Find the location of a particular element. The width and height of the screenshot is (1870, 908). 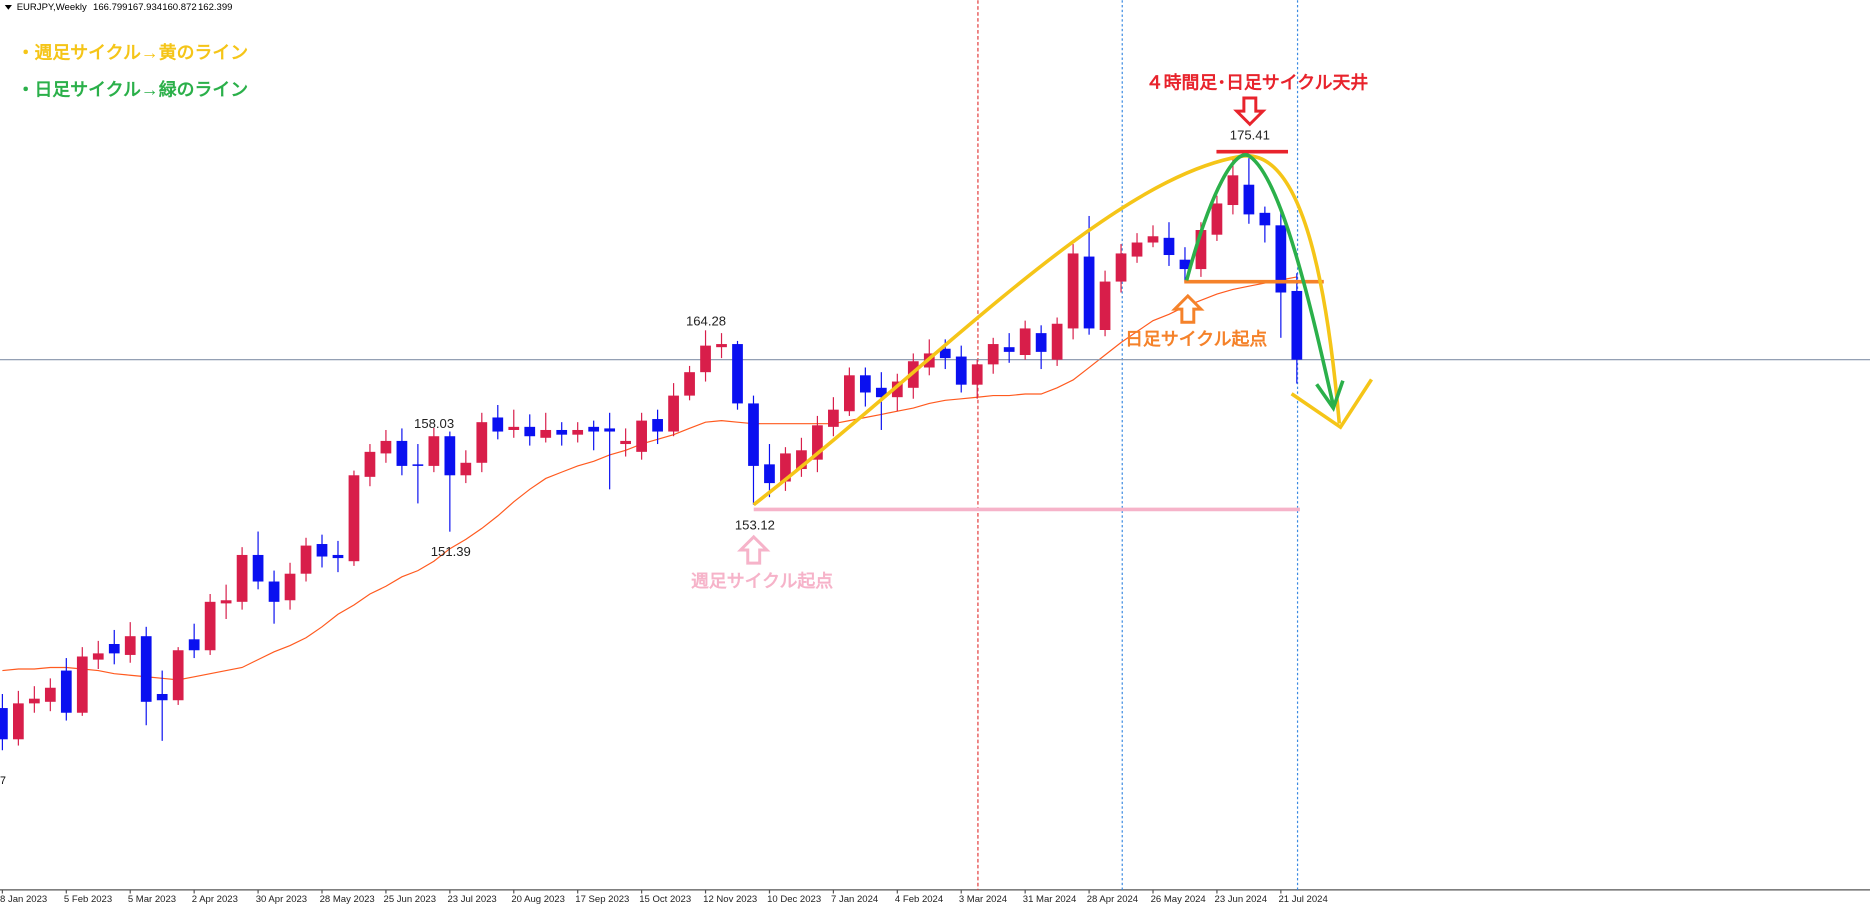

header-open: 166.799 is located at coordinates (110, 7).